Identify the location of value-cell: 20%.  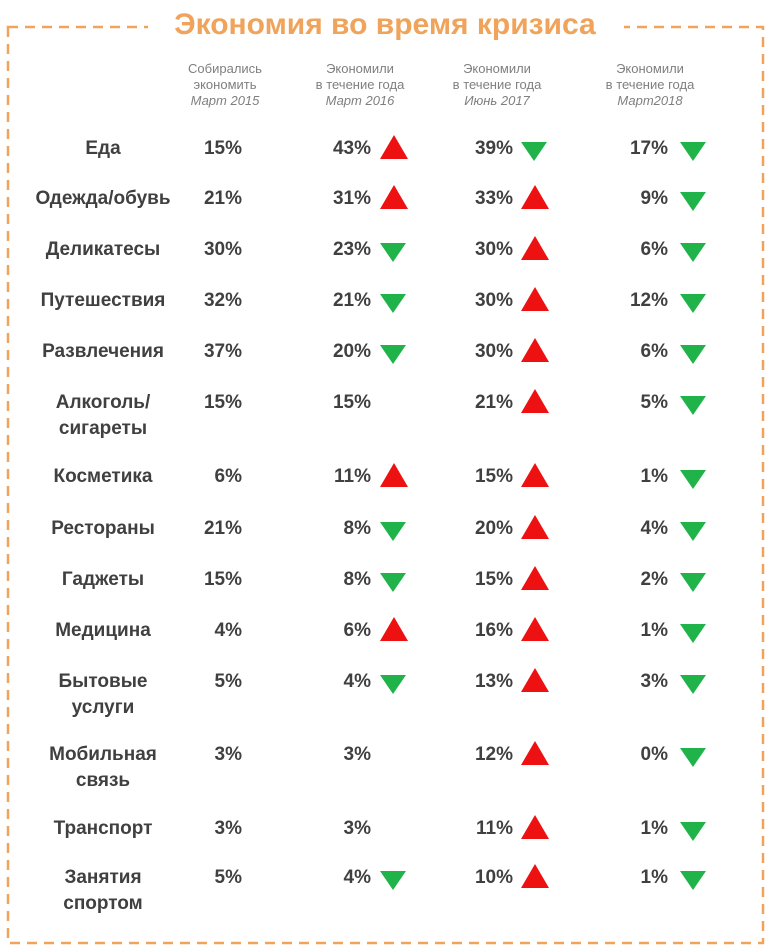
(351, 351).